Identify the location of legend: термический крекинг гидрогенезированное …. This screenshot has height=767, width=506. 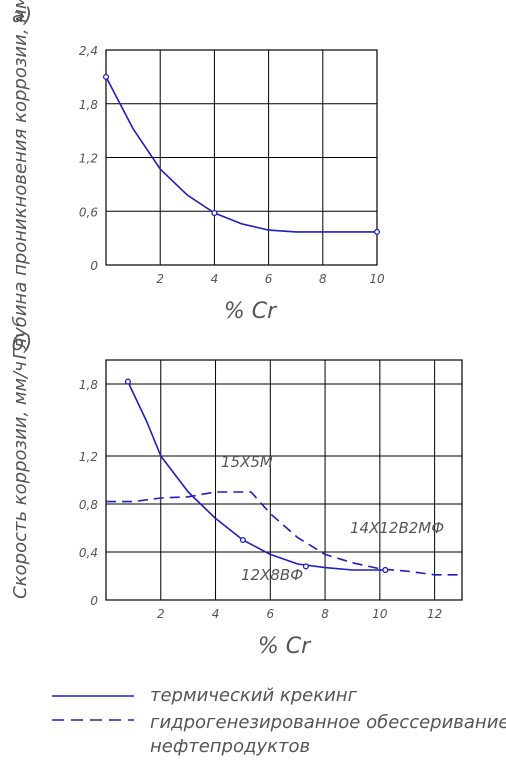
(279, 721).